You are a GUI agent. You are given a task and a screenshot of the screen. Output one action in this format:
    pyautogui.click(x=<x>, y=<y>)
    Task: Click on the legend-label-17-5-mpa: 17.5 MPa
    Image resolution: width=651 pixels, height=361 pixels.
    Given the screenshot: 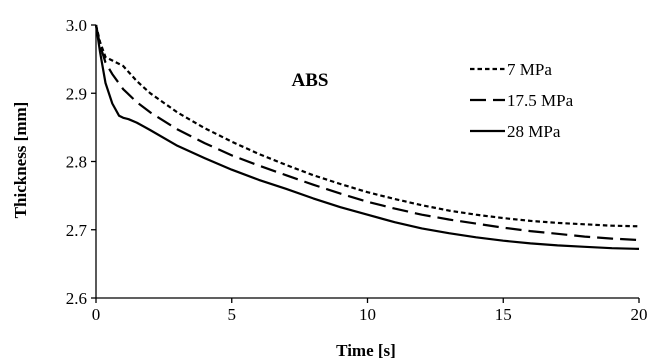 What is the action you would take?
    pyautogui.click(x=540, y=100)
    